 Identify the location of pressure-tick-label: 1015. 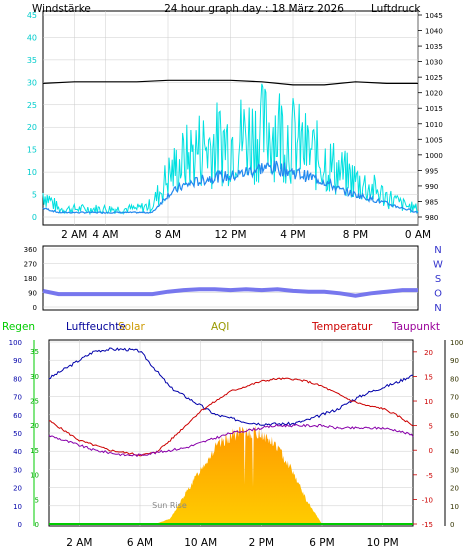
(434, 109).